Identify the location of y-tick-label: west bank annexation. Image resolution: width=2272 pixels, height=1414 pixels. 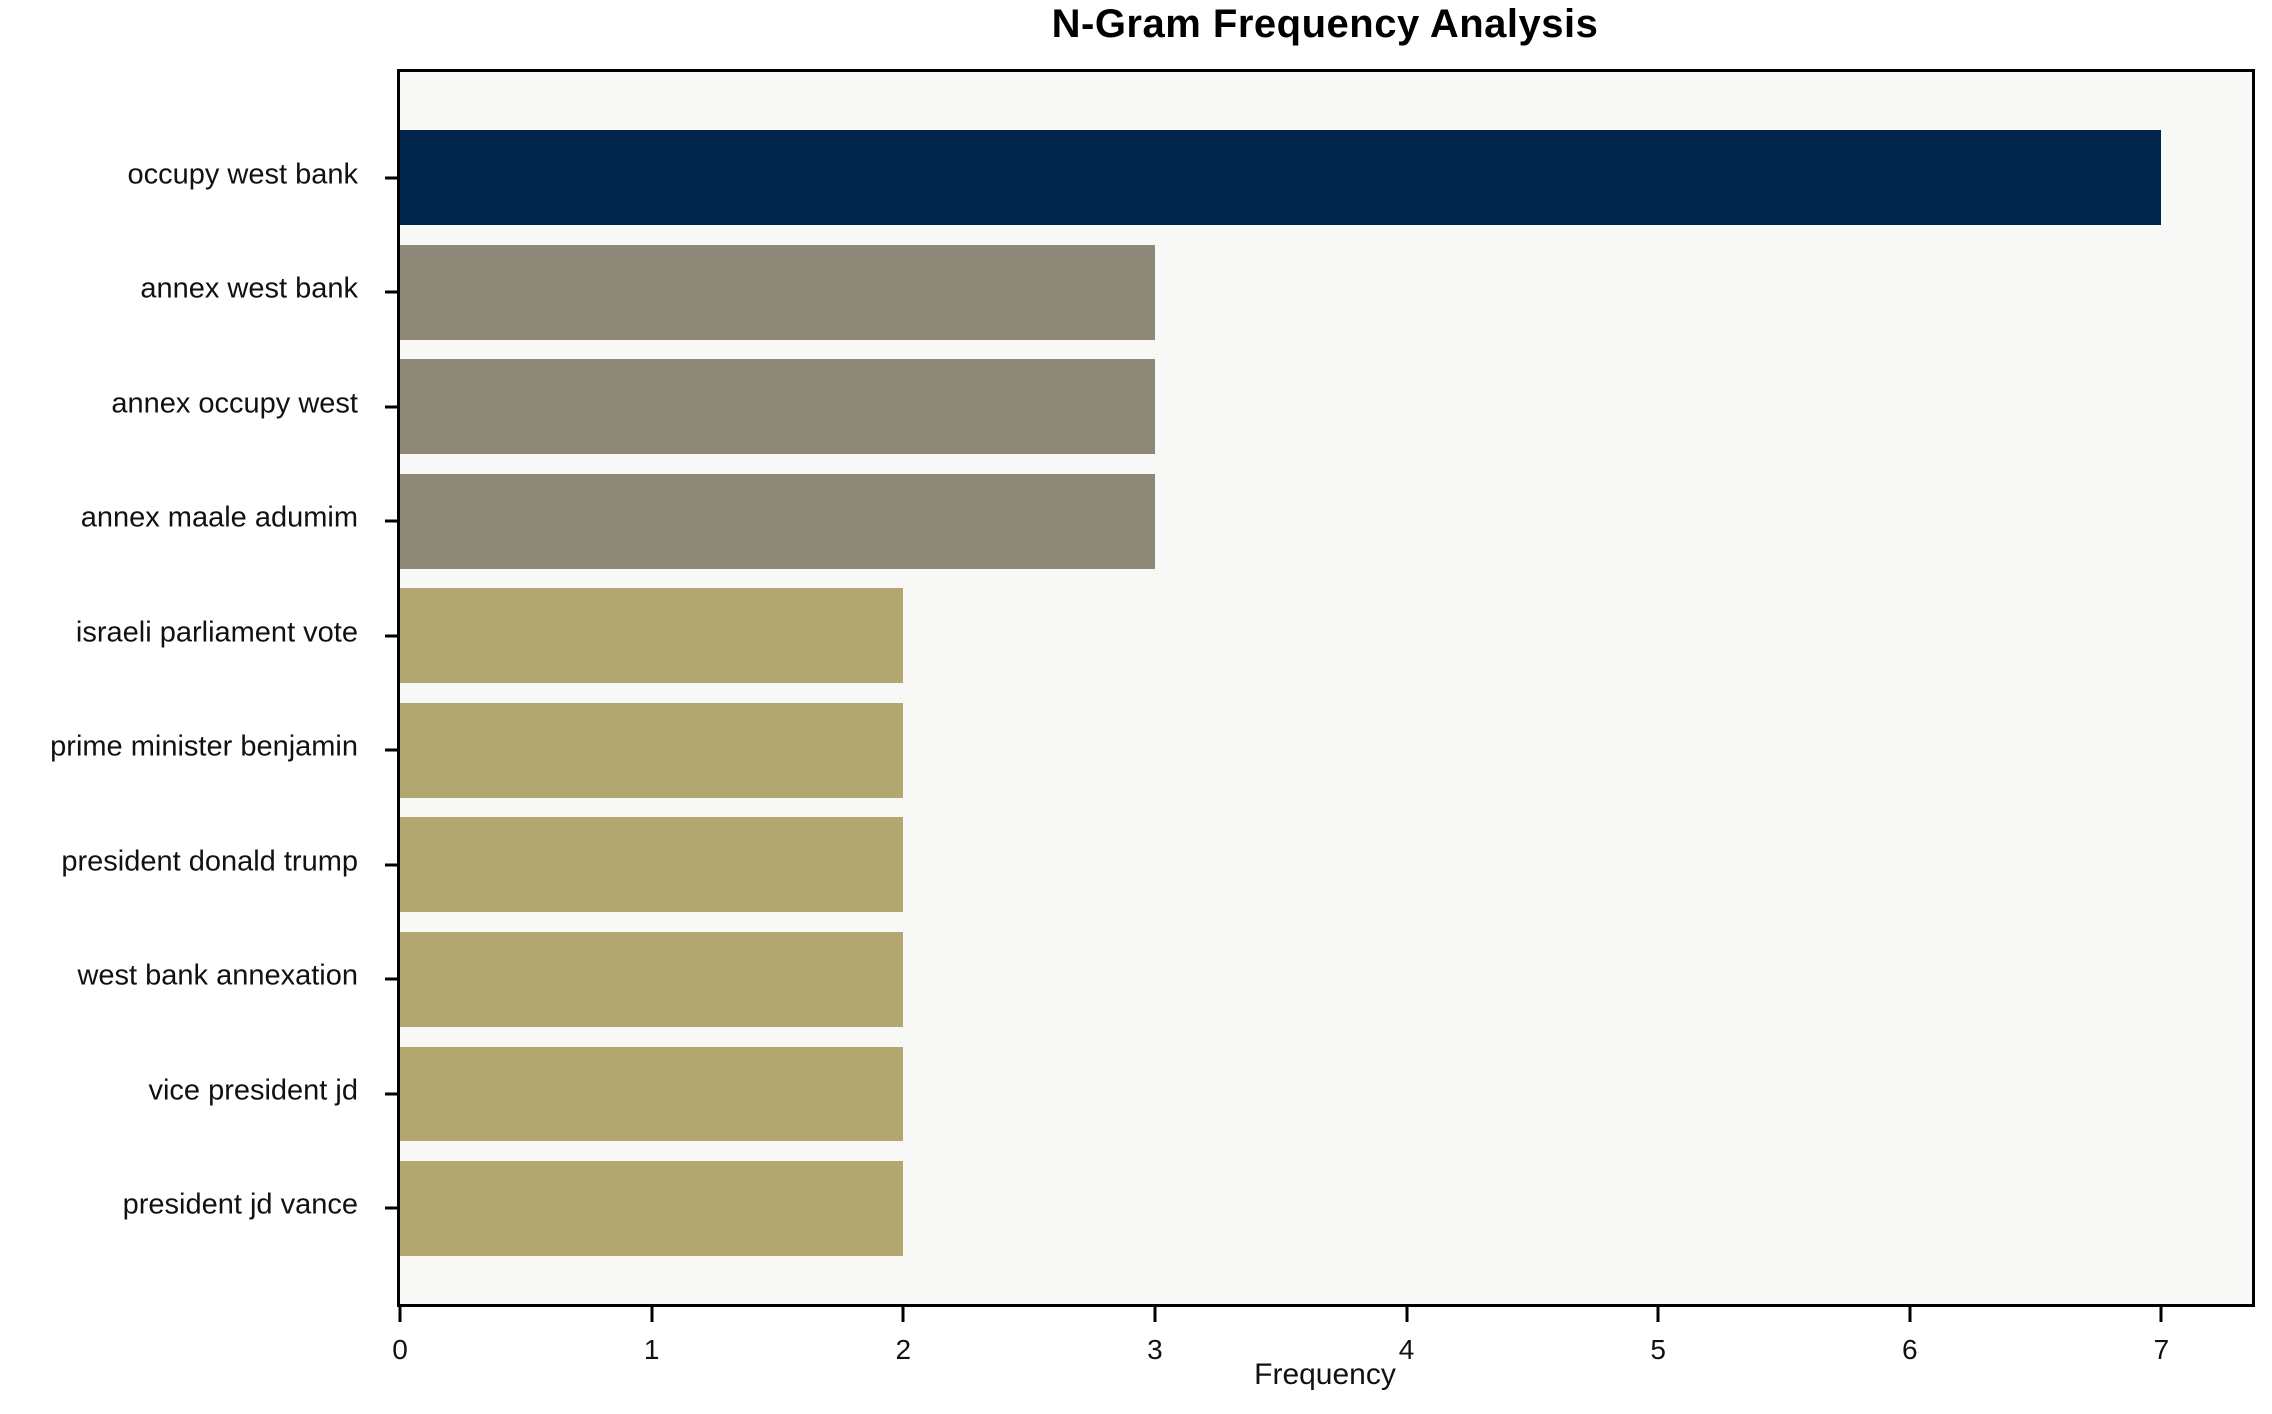
(217, 975).